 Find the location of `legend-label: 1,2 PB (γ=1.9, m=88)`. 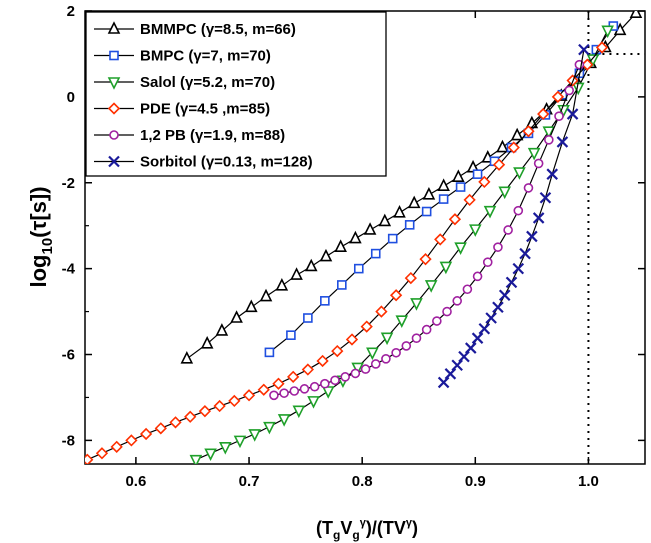

legend-label: 1,2 PB (γ=1.9, m=88) is located at coordinates (212, 135).